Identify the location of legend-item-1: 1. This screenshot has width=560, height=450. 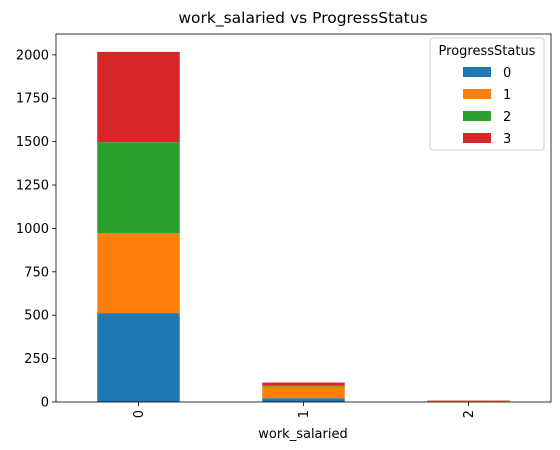
(487, 95).